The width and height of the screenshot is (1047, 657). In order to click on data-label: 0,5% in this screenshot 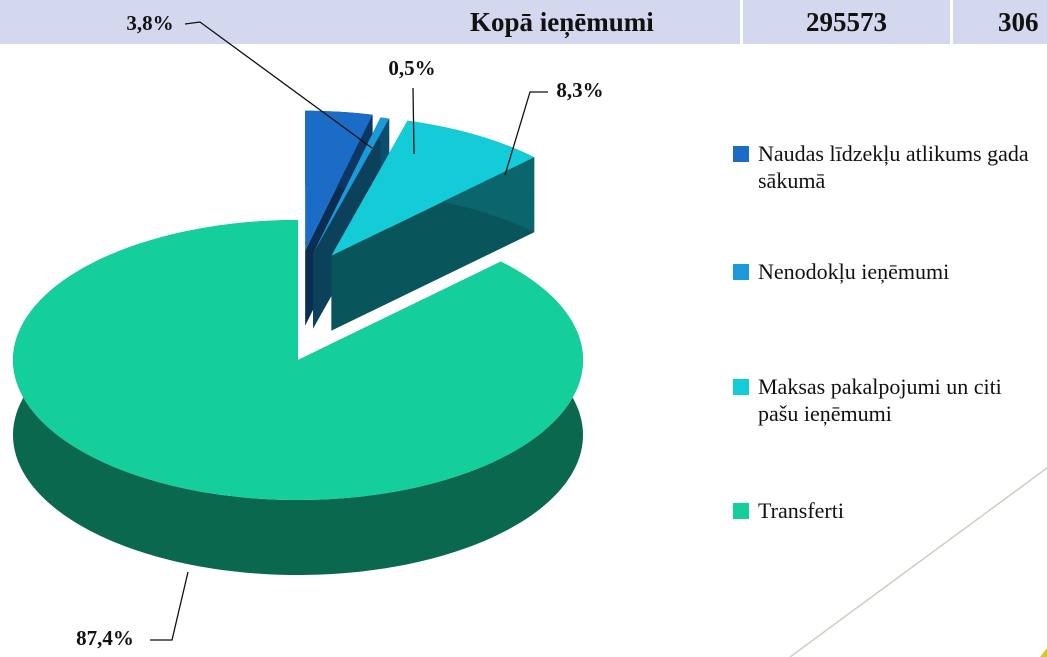, I will do `click(411, 68)`.